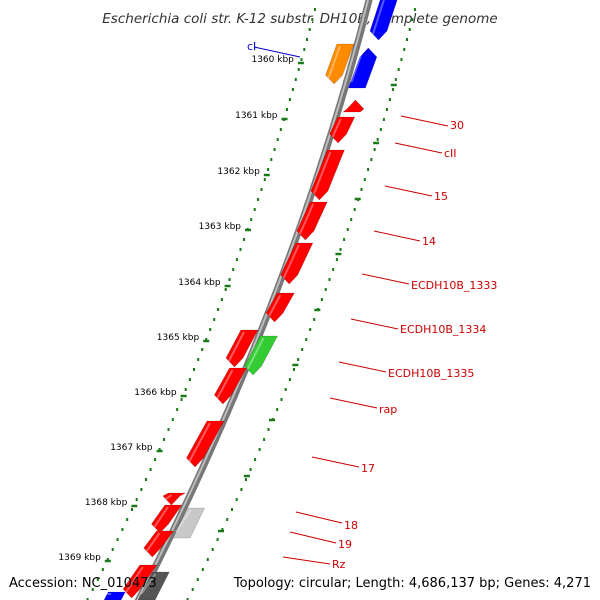 This screenshot has width=600, height=600. I want to click on gene-label: 14, so click(429, 241).